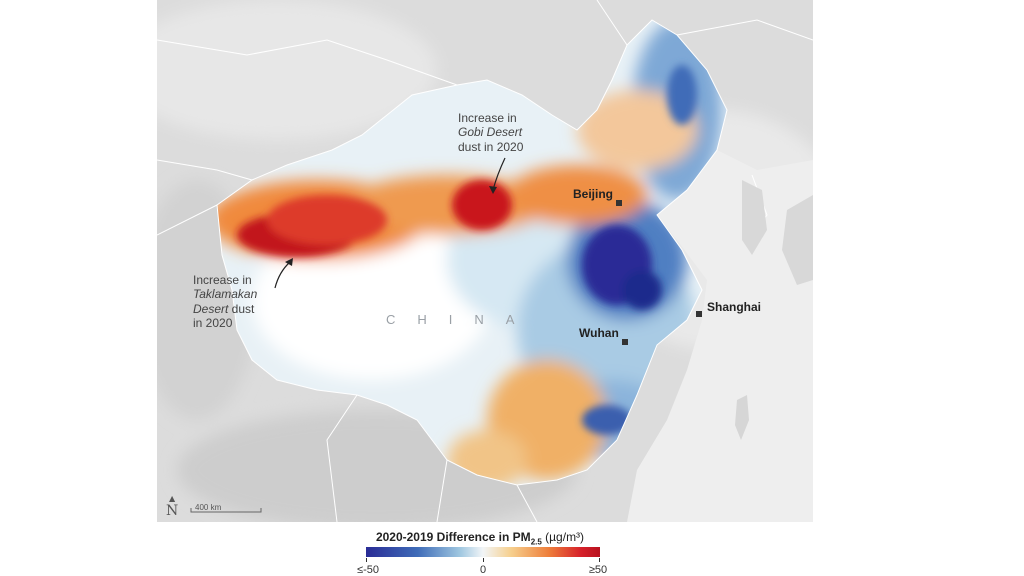 The image size is (1024, 576). I want to click on annotation-gobi: Increase in Gobi Desert dust in 2020, so click(491, 132).